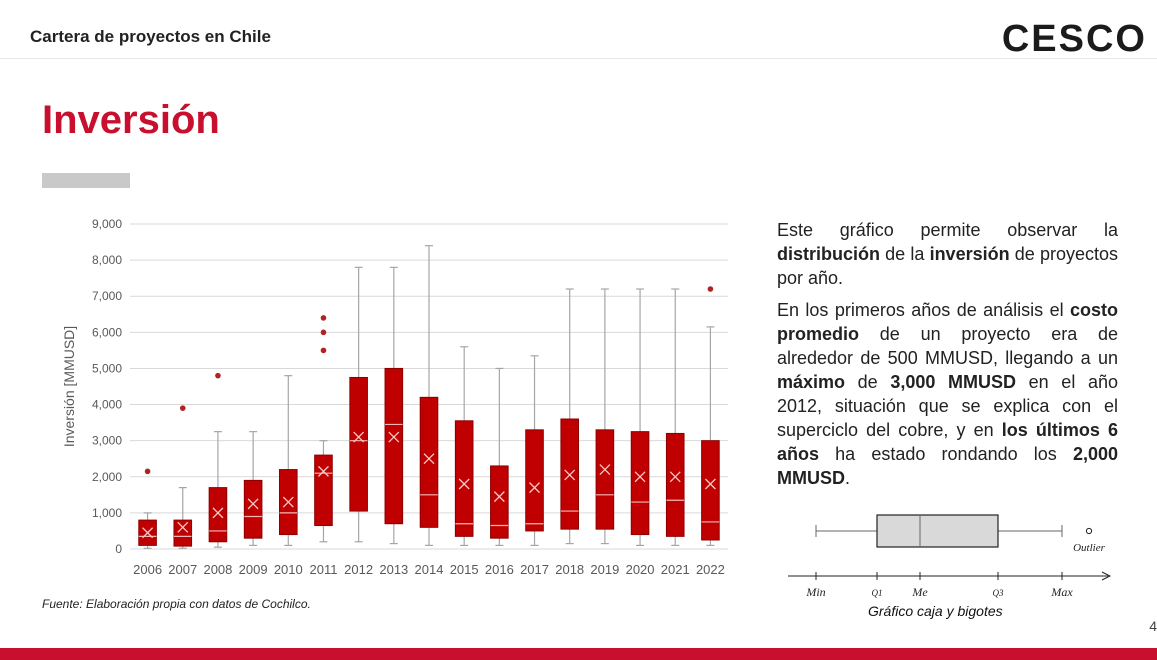 The width and height of the screenshot is (1157, 660). What do you see at coordinates (675, 417) in the screenshot?
I see `box-2021` at bounding box center [675, 417].